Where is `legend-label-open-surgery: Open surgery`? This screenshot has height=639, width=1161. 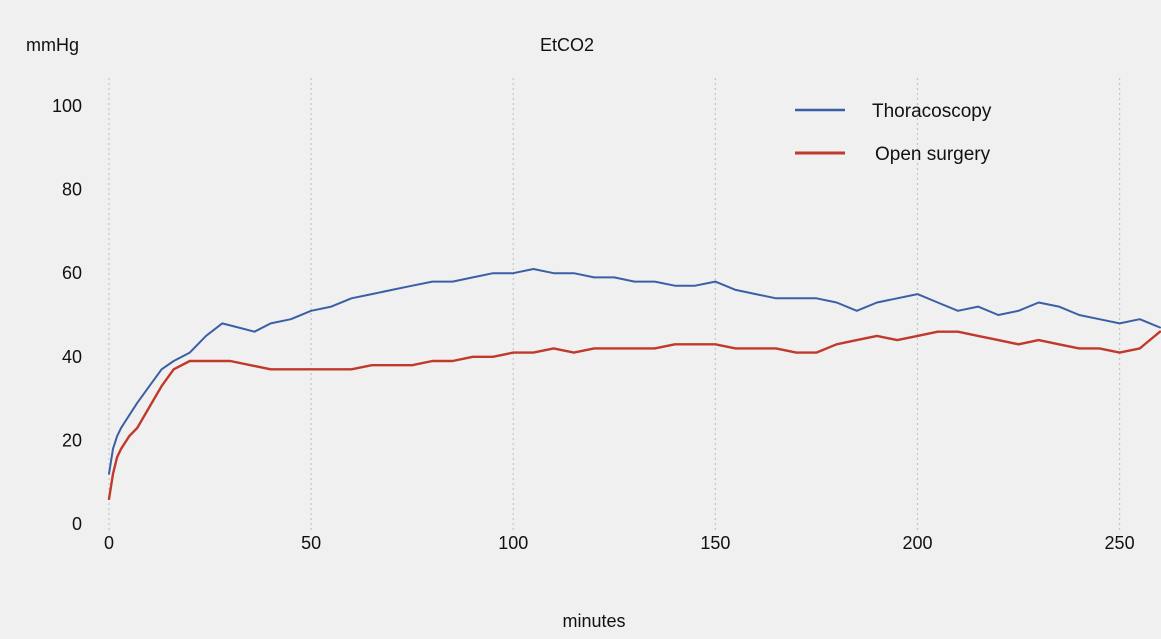 legend-label-open-surgery: Open surgery is located at coordinates (933, 154).